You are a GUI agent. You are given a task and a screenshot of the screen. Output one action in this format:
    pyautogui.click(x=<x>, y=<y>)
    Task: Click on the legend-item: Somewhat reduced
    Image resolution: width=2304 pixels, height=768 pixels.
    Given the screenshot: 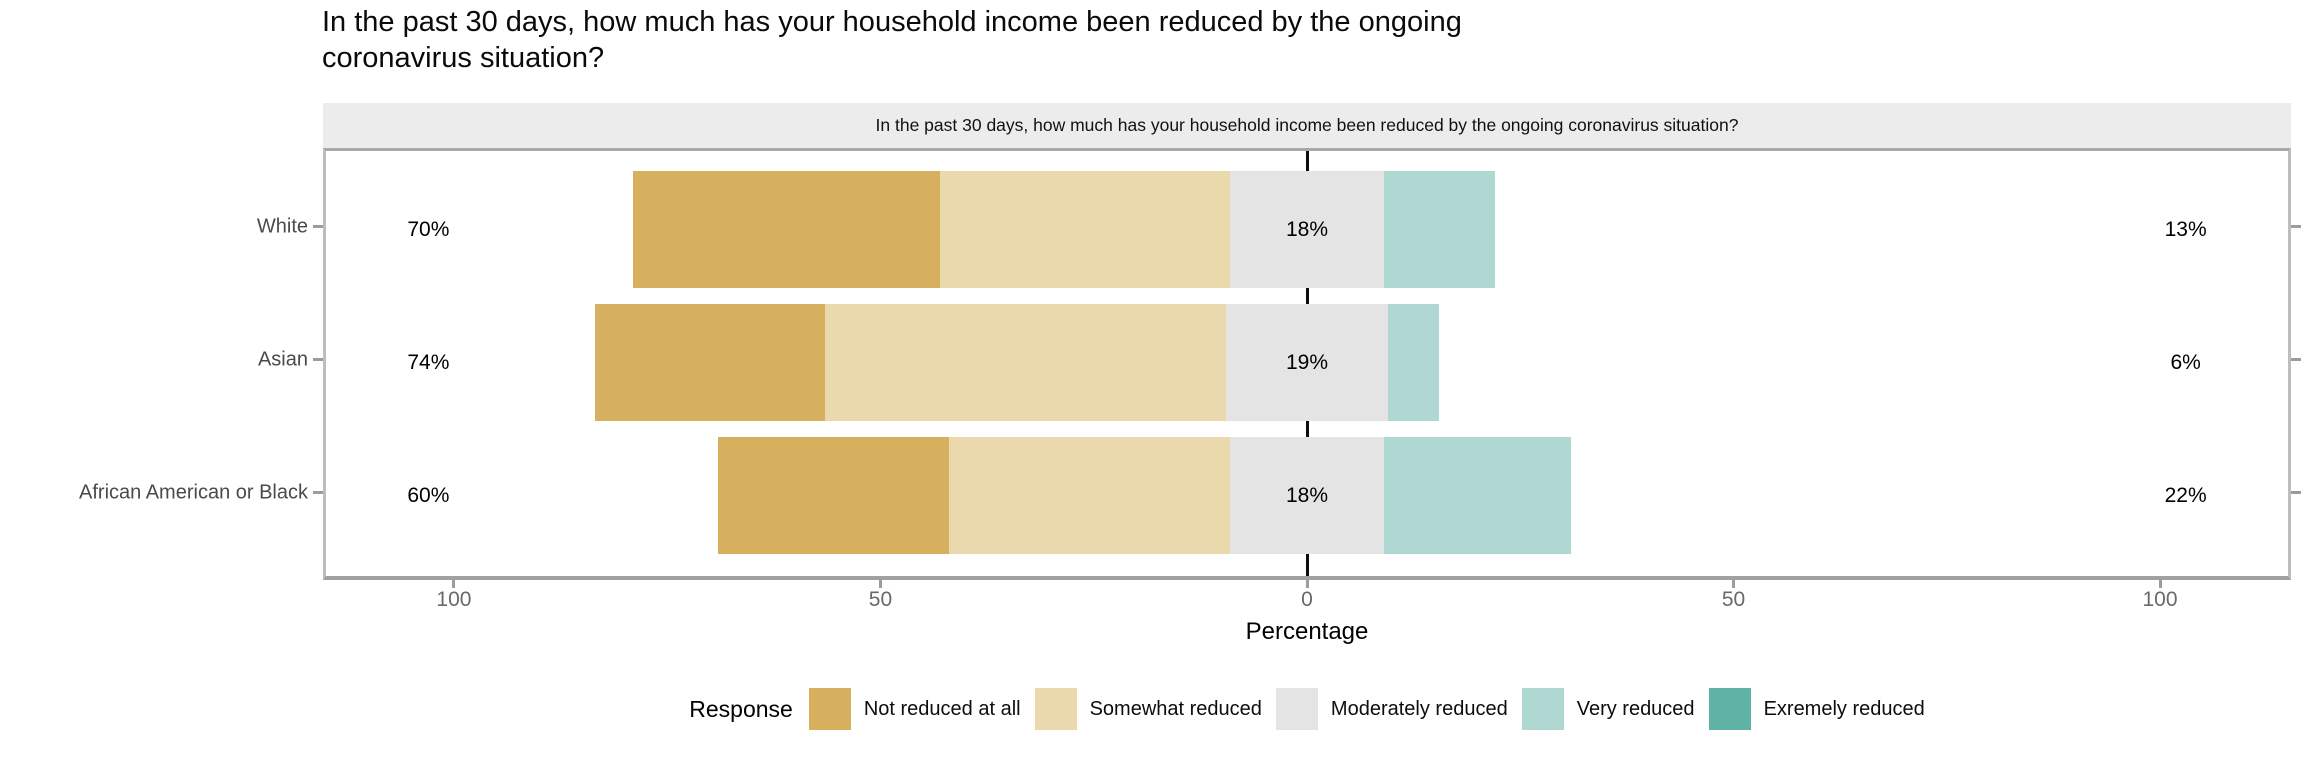 What is the action you would take?
    pyautogui.click(x=1148, y=709)
    